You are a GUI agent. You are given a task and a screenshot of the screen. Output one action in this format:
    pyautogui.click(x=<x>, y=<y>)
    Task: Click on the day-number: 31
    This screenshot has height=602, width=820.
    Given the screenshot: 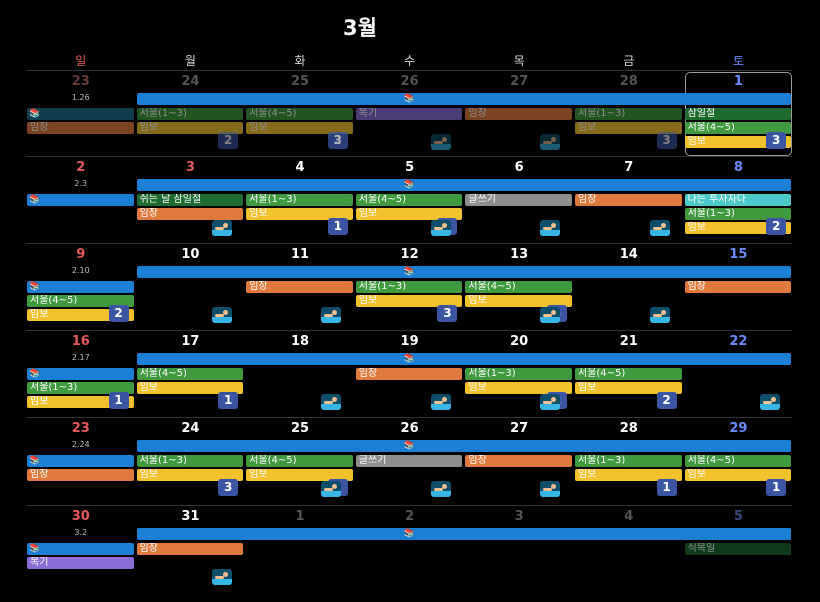 What is the action you would take?
    pyautogui.click(x=190, y=516)
    